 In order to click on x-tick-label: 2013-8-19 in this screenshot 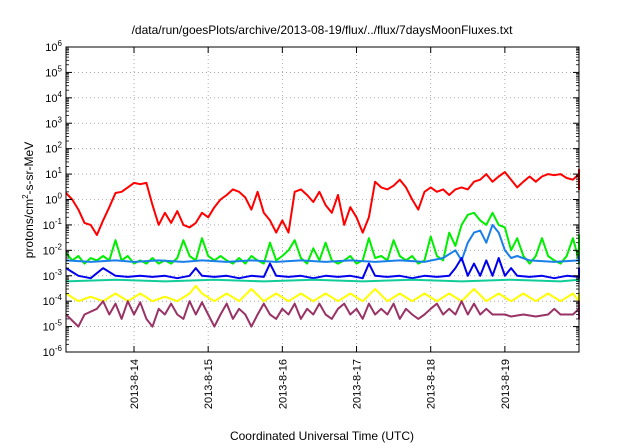, I will do `click(506, 384)`.